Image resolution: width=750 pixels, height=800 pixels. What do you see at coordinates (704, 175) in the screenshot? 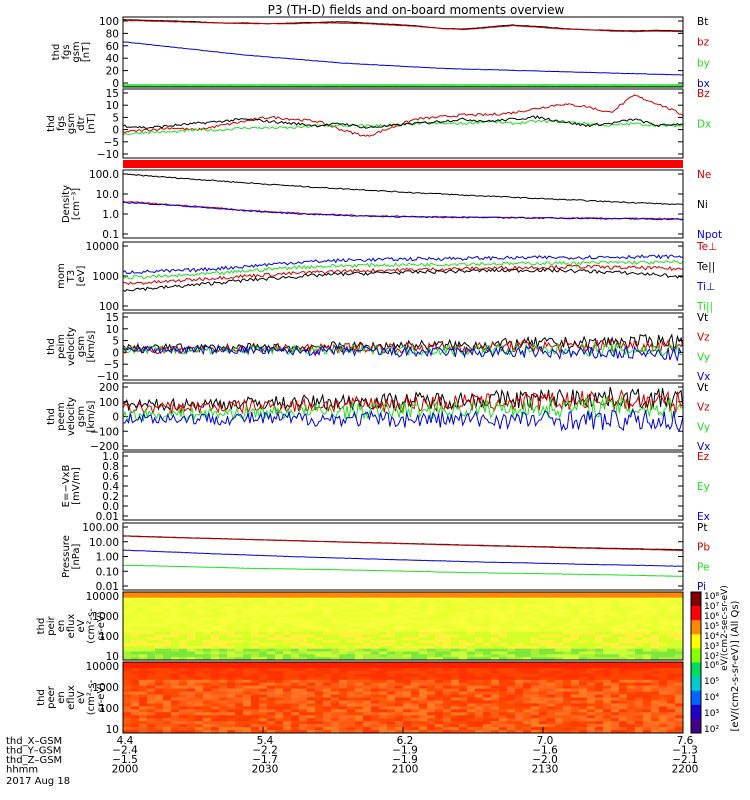
I see `legend-entry: Ne` at bounding box center [704, 175].